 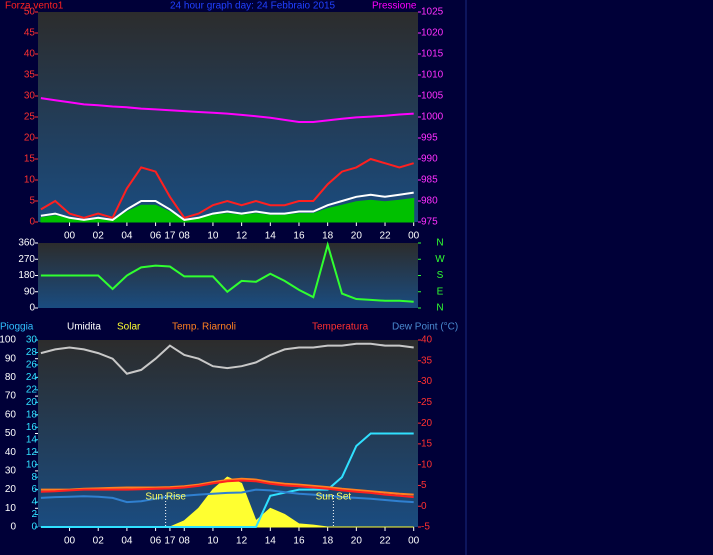 What do you see at coordinates (32, 365) in the screenshot?
I see `y-tick-label: 26` at bounding box center [32, 365].